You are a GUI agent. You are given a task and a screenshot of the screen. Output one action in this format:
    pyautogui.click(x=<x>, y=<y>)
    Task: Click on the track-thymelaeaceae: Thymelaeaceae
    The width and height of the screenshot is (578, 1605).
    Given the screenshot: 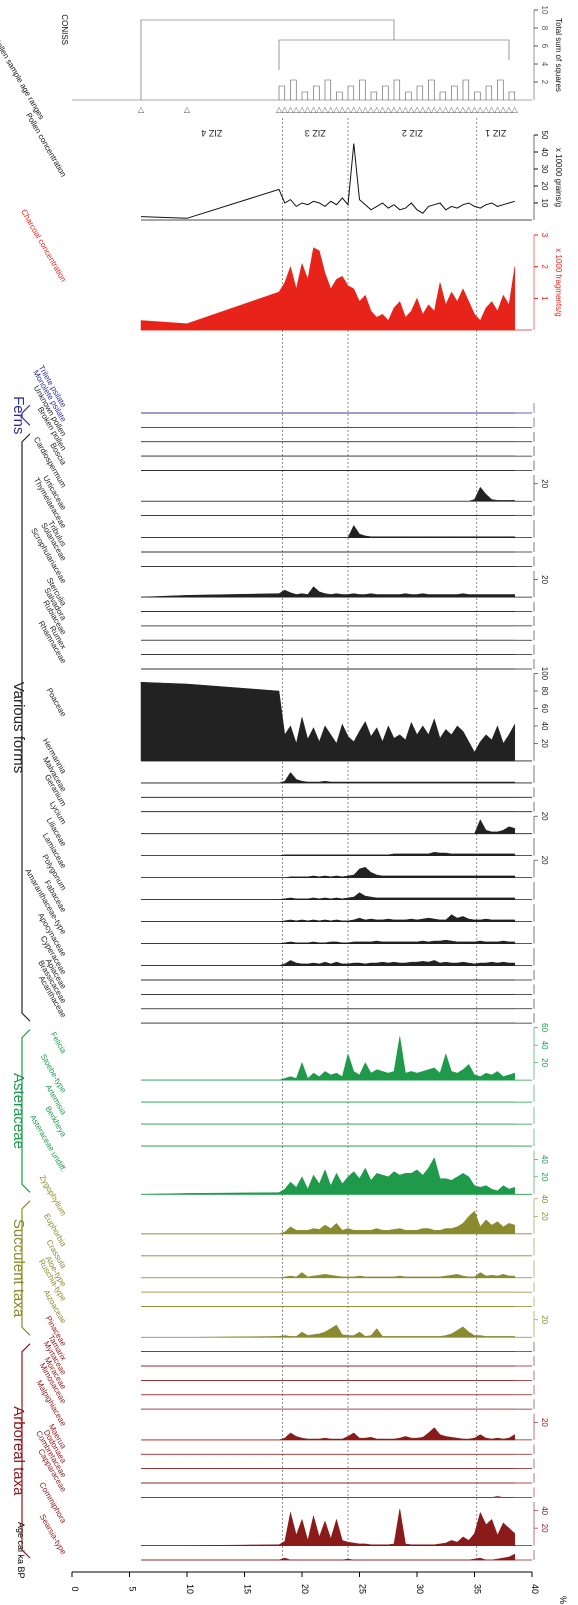 What is the action you would take?
    pyautogui.click(x=283, y=507)
    